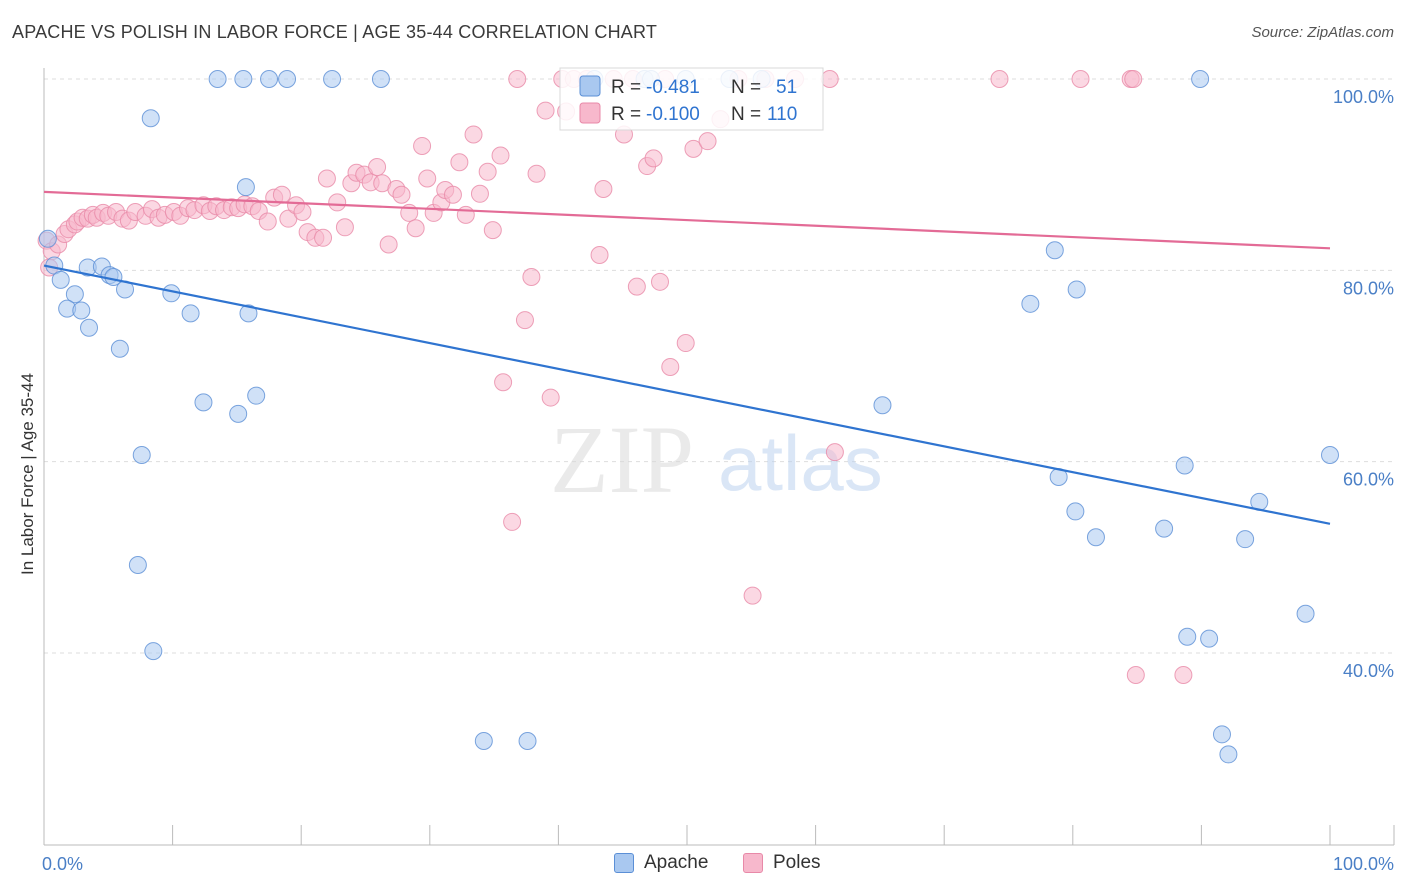  What do you see at coordinates (62, 864) in the screenshot?
I see `x-tick-label-min: 0.0%` at bounding box center [62, 864].